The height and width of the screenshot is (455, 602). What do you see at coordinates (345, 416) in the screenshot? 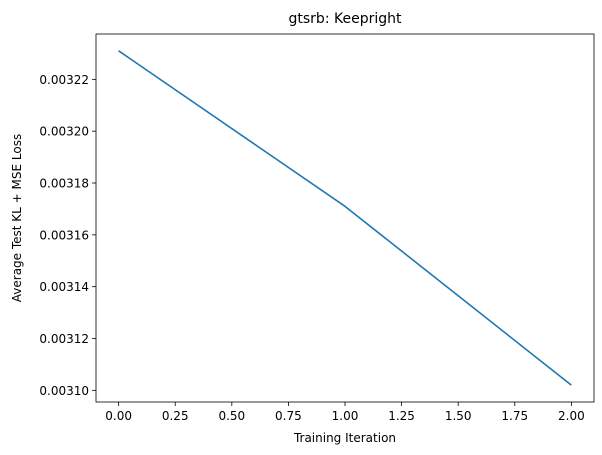
I see `x-tick-label: 1.00` at bounding box center [345, 416].